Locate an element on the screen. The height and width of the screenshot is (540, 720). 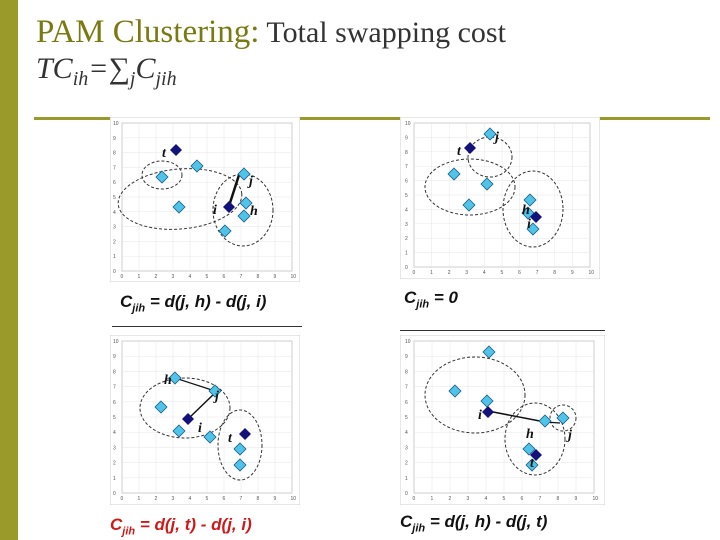
ticks-2: 0 10 1 9 2 8 3 7 4 6 5 5 6 4 7 3 8 2 9 1 10 0 is located at coordinates (499, 198).